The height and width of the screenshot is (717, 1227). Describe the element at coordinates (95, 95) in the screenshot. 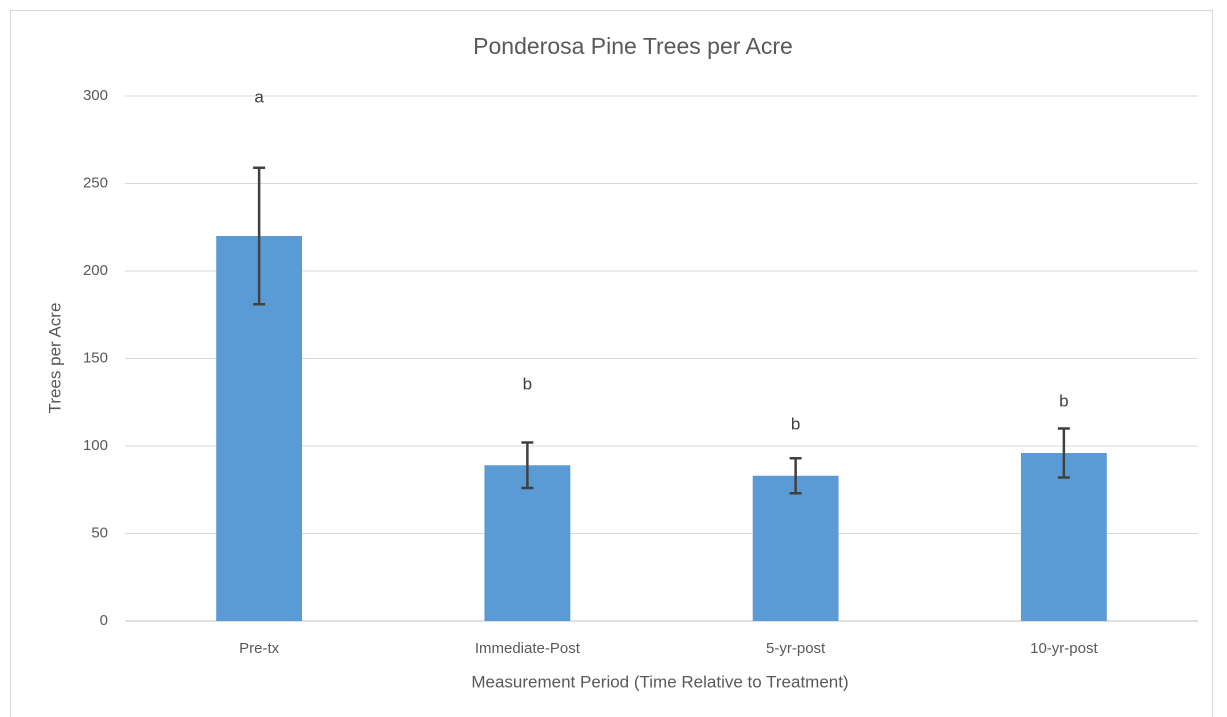

I see `y-tick-label: 300` at that location.